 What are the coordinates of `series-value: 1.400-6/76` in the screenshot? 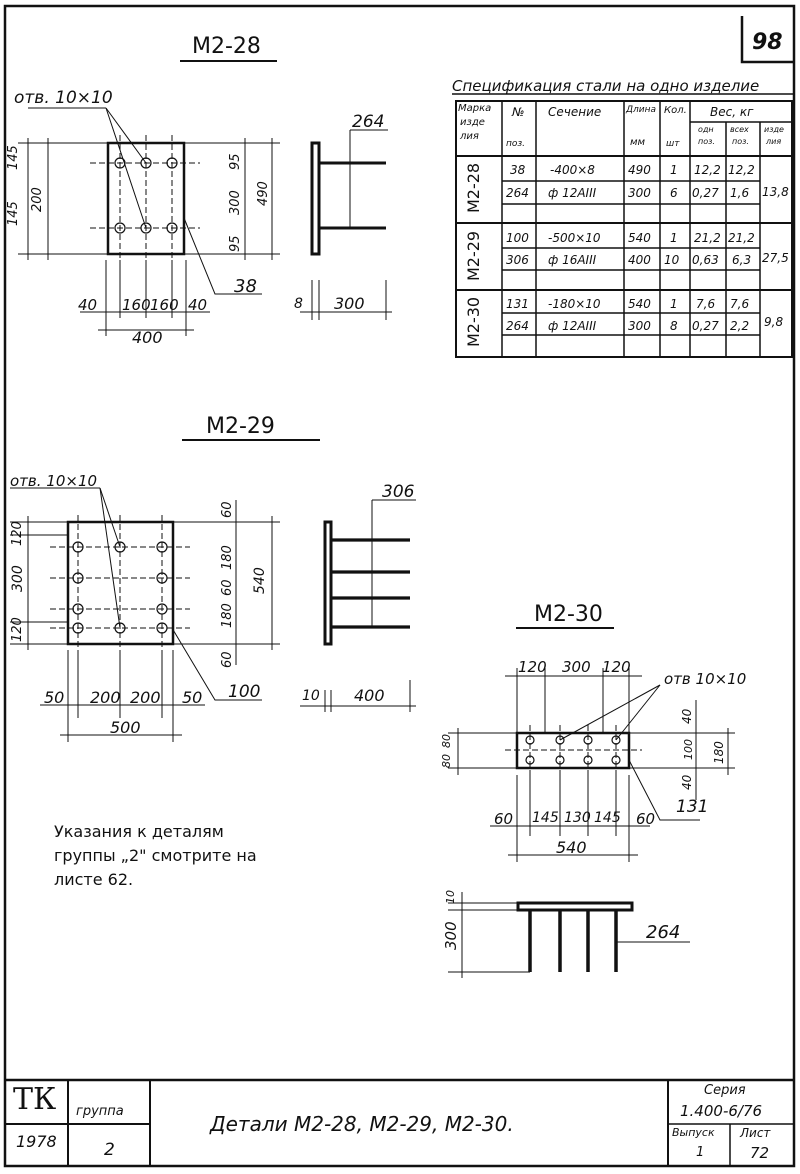 It's located at (721, 1111).